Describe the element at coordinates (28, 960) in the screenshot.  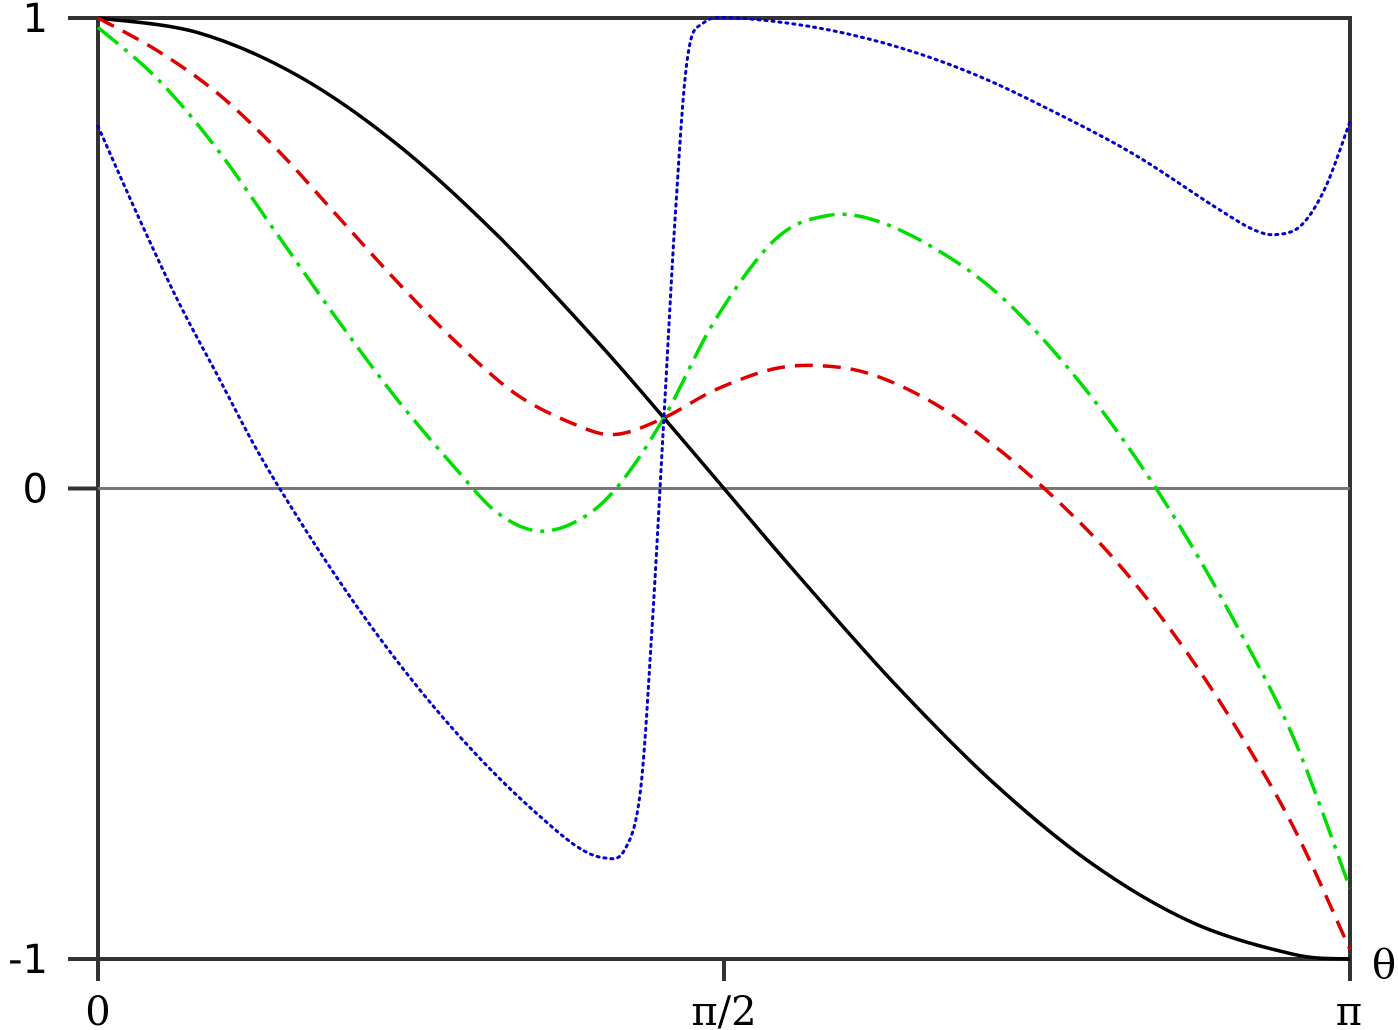
I see `y-tick-label: -1` at that location.